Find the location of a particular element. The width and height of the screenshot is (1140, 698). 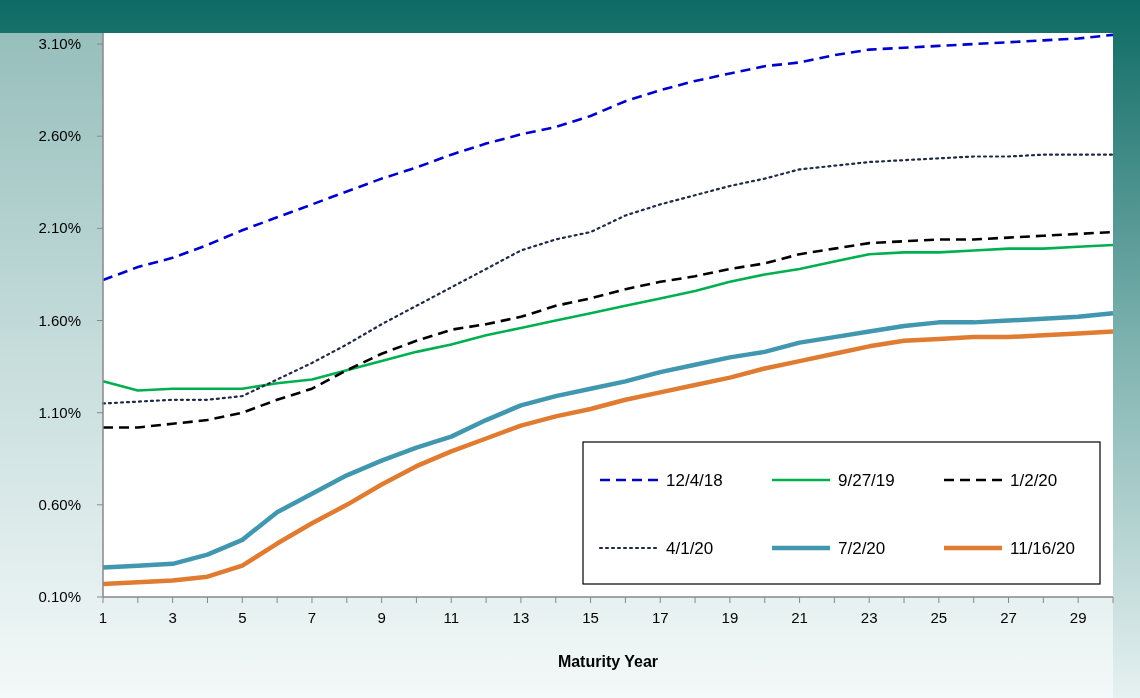

legend-label: 12/4/18 is located at coordinates (694, 480).